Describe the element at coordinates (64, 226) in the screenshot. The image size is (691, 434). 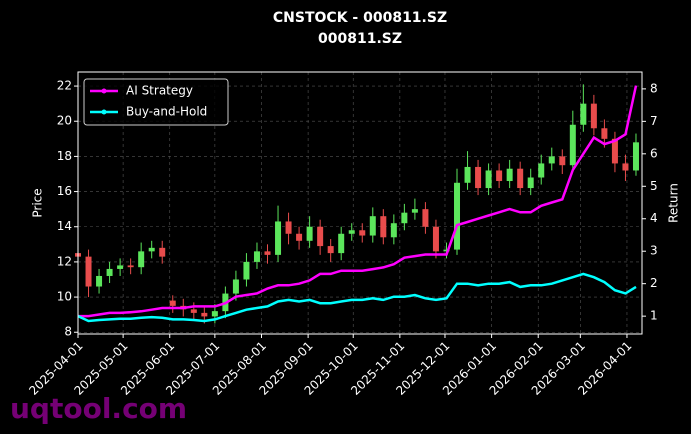
I see `y-tick-label: 14` at that location.